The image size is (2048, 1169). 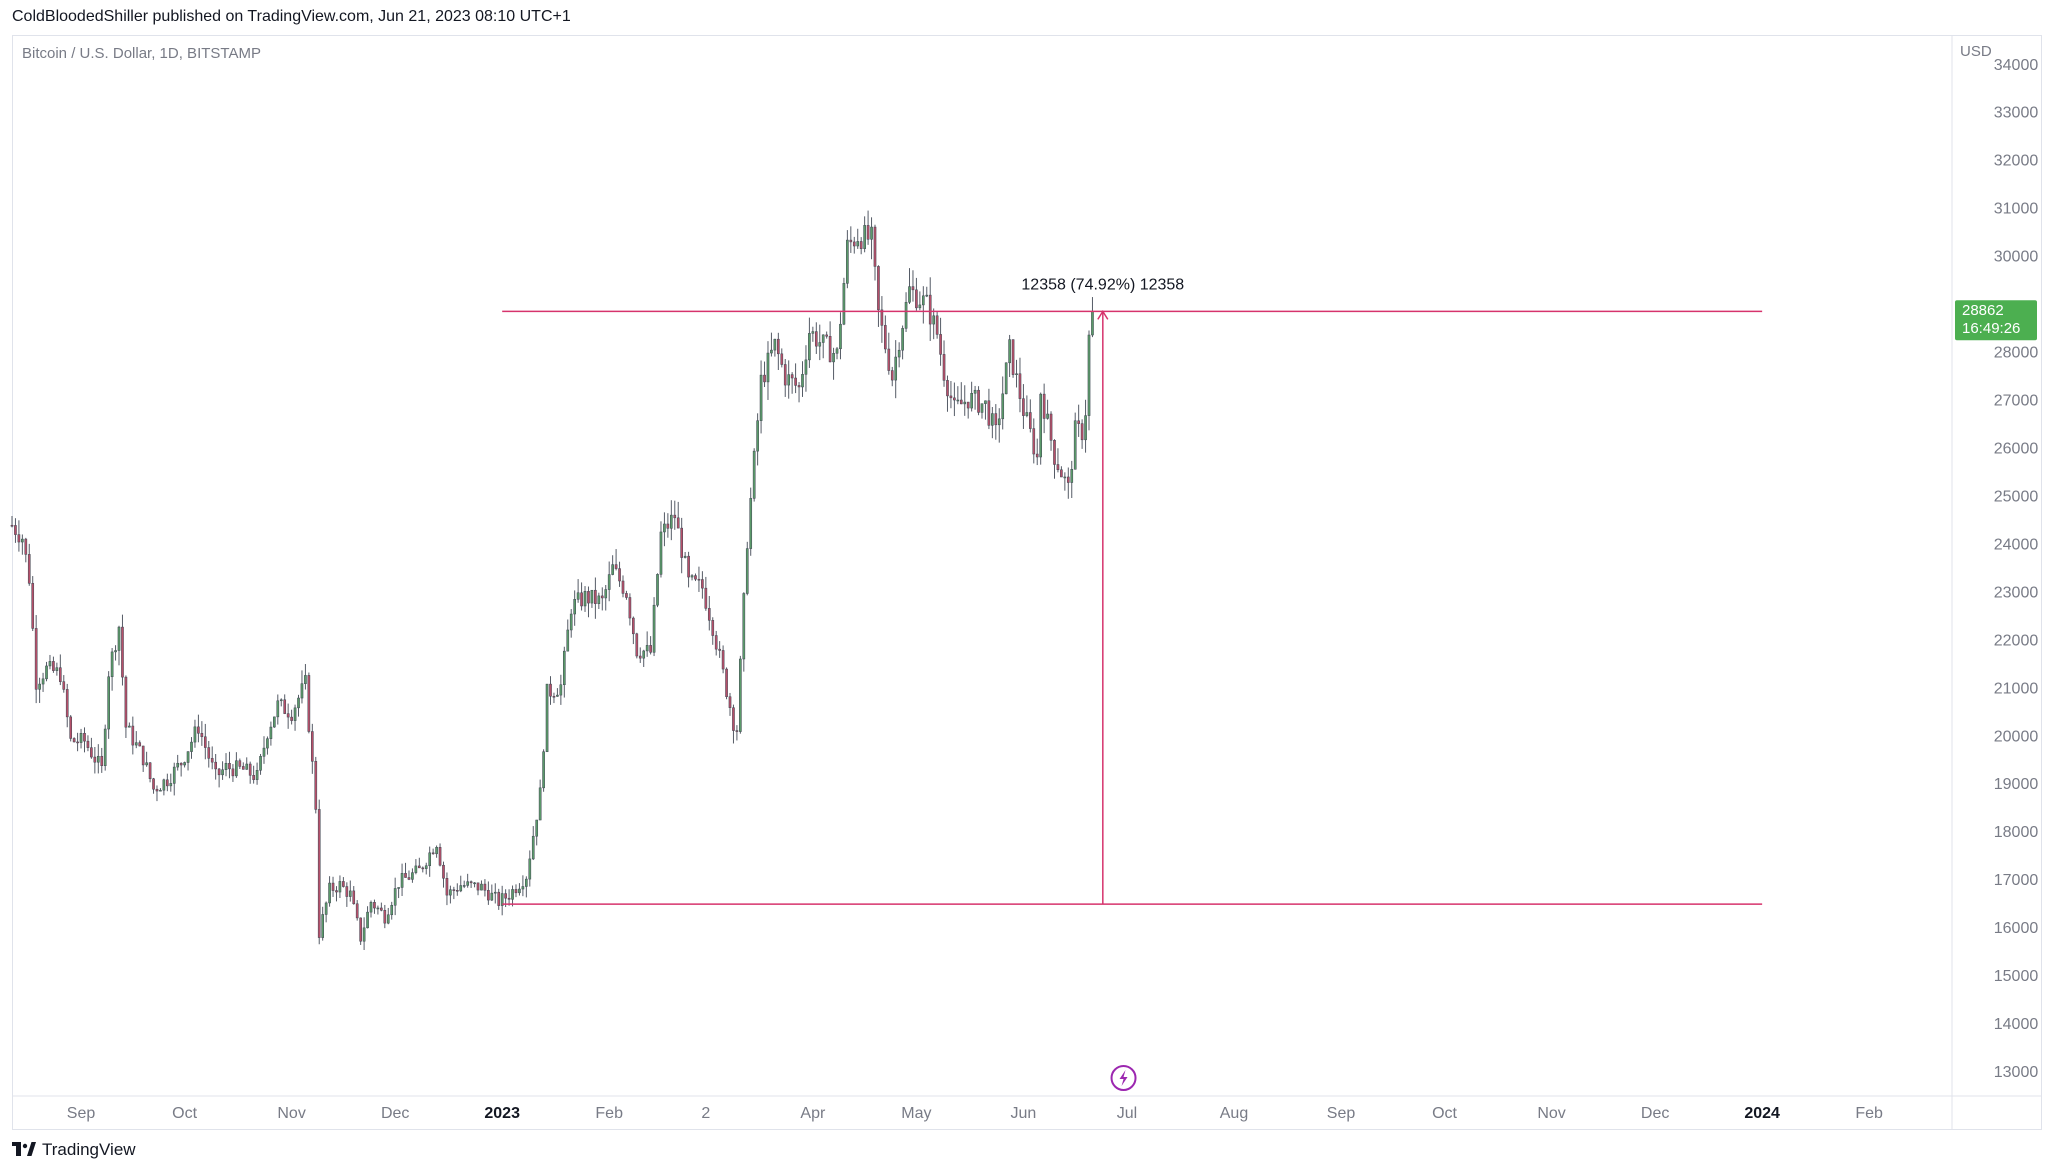 What do you see at coordinates (2016, 1024) in the screenshot?
I see `price-tick-label: 14000` at bounding box center [2016, 1024].